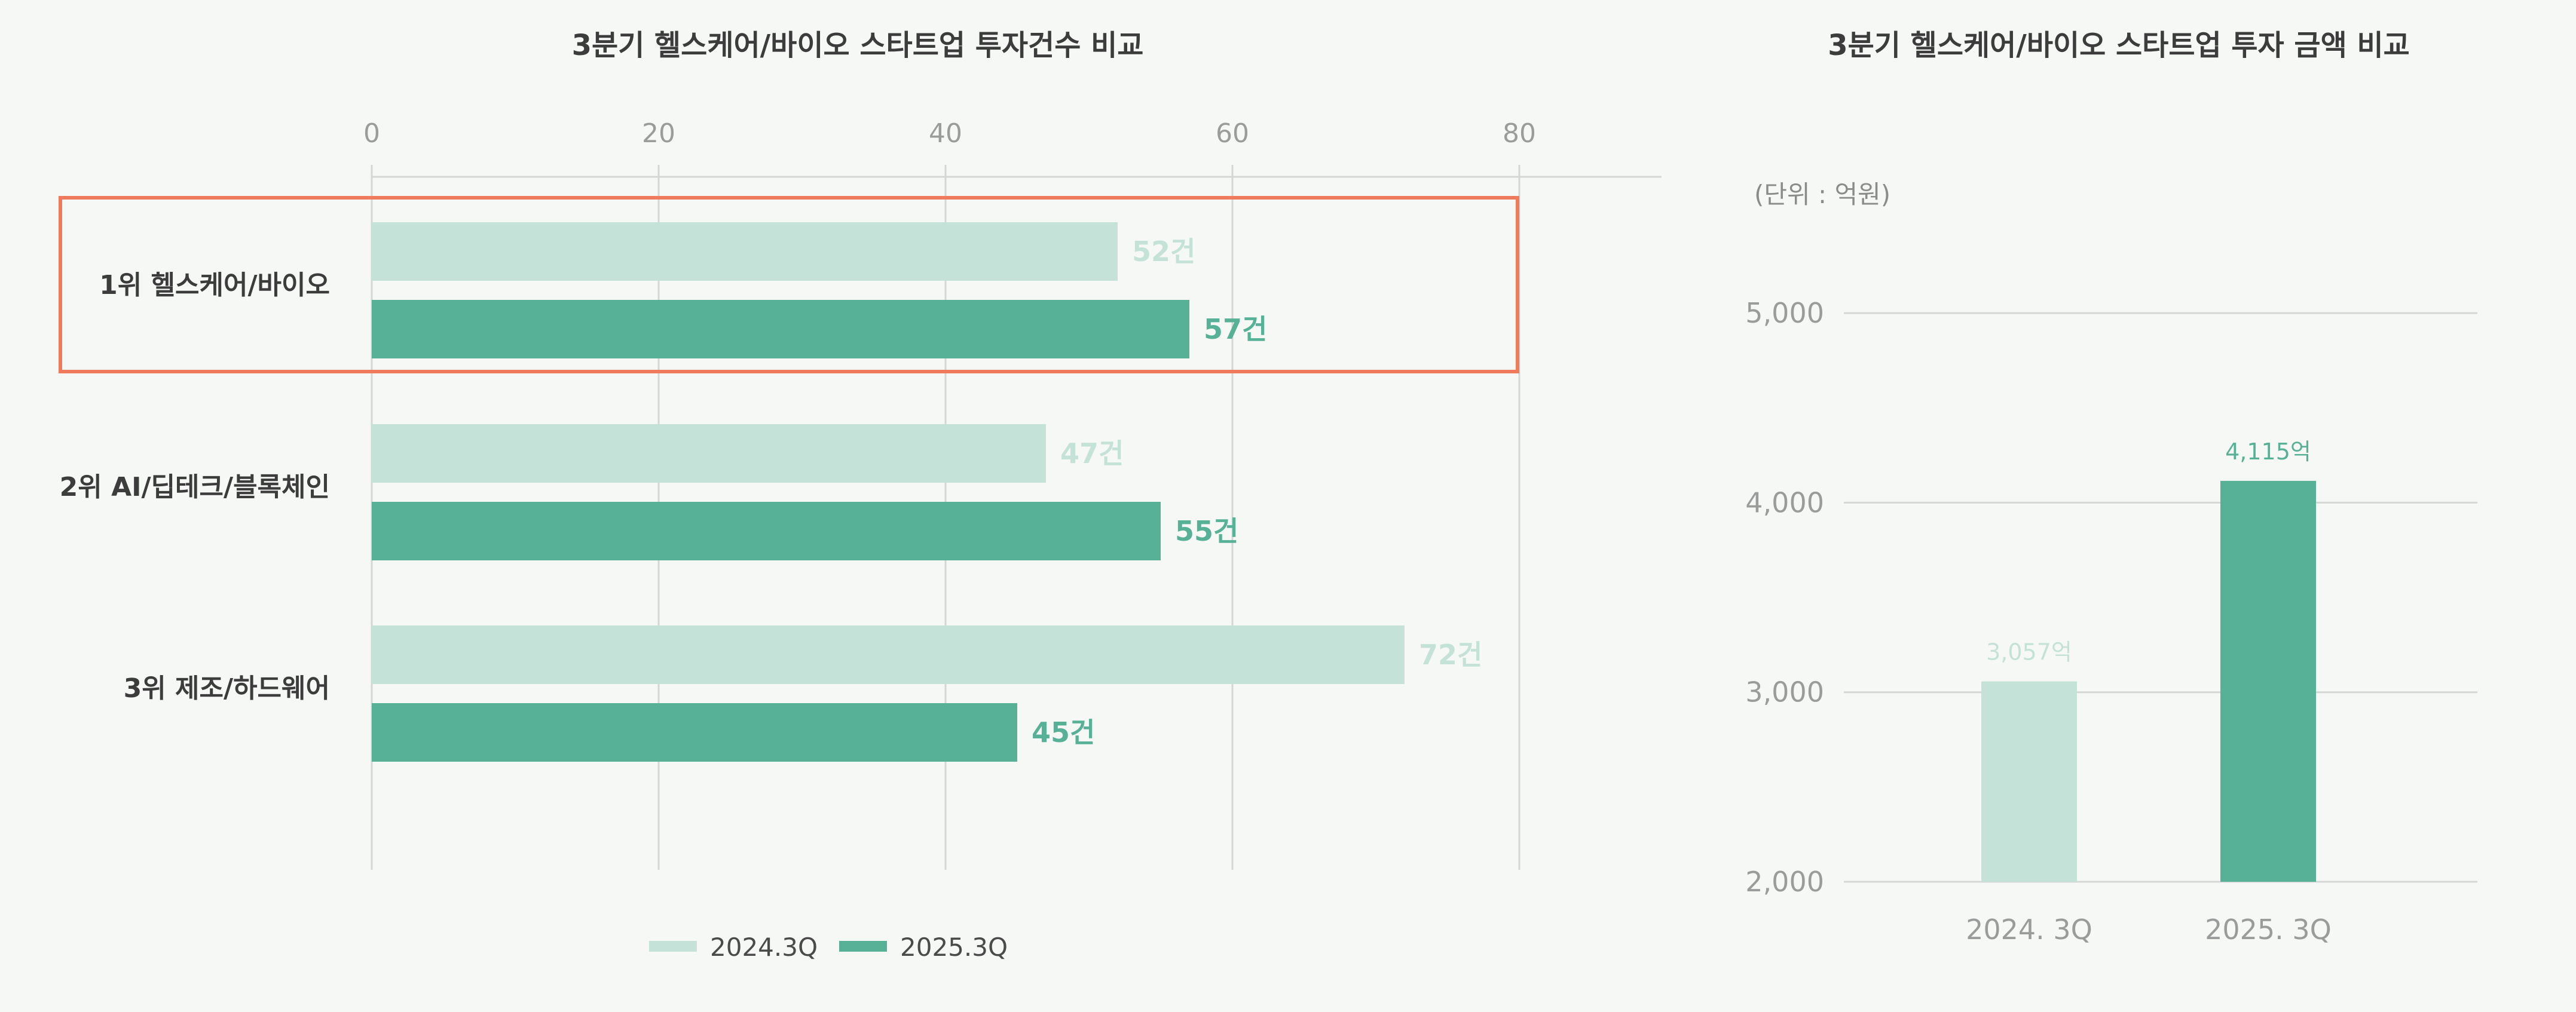 Image resolution: width=2576 pixels, height=1012 pixels. Describe the element at coordinates (1092, 453) in the screenshot. I see `count-bar-label: 47건` at that location.